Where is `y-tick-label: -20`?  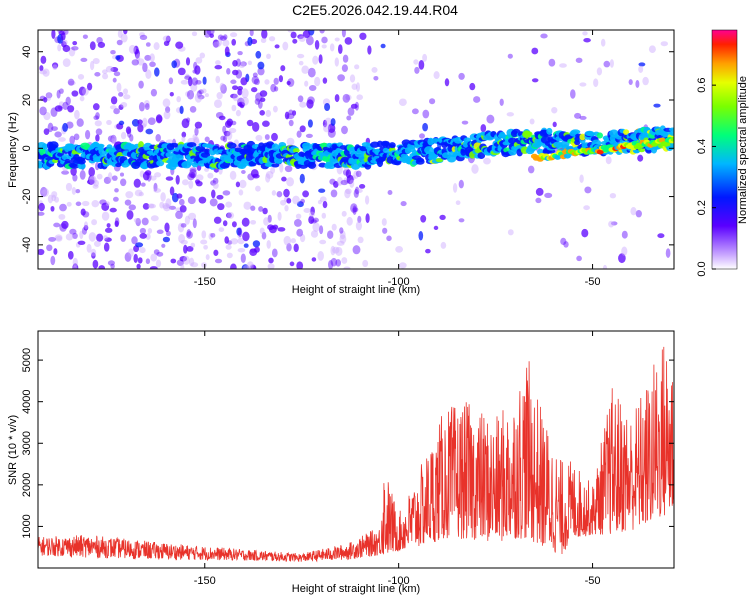 y-tick-label: -20 is located at coordinates (27, 197).